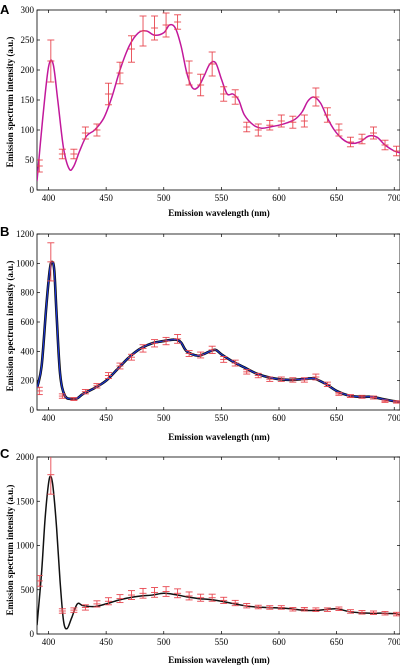 This screenshot has width=400, height=666. What do you see at coordinates (25, 457) in the screenshot?
I see `panel-c-y-tick-label: 2000` at bounding box center [25, 457].